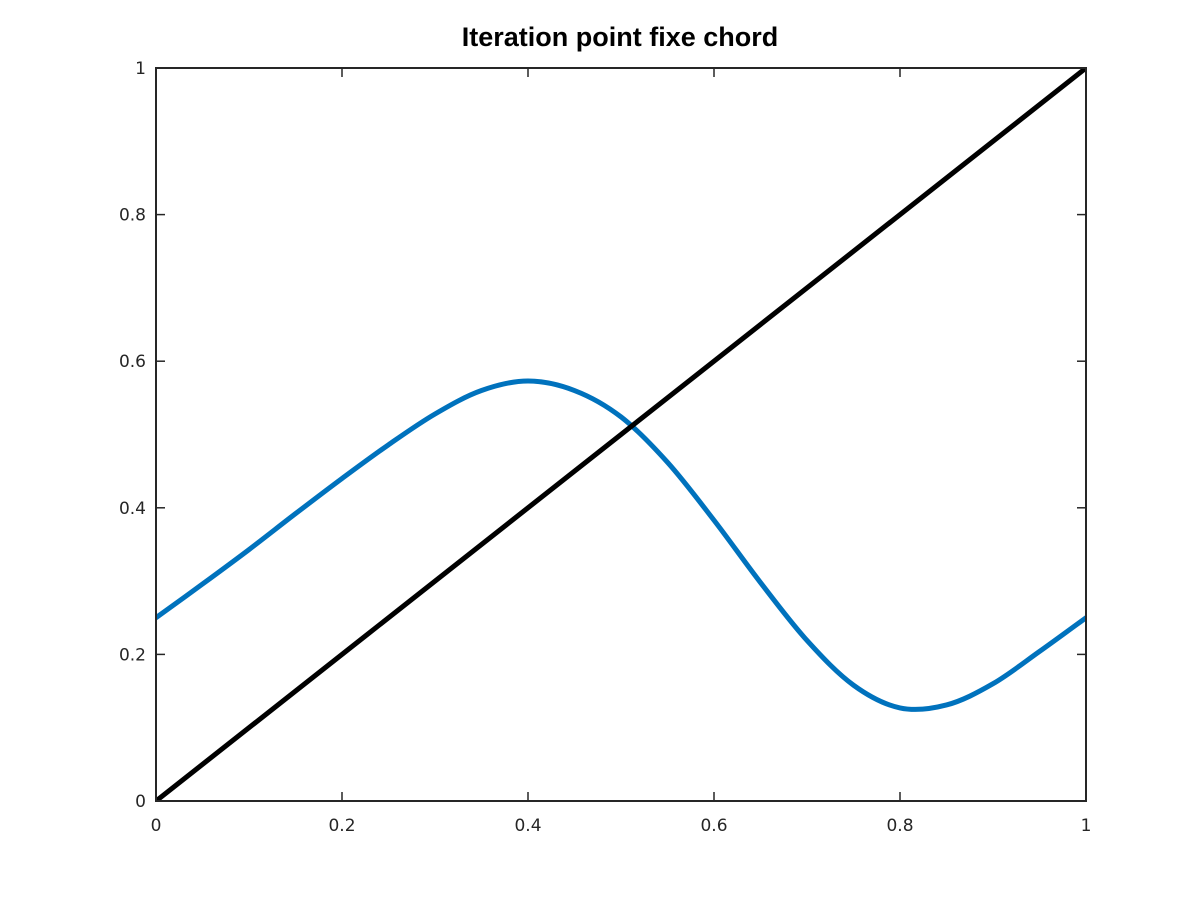 The width and height of the screenshot is (1200, 900). Describe the element at coordinates (156, 826) in the screenshot. I see `x-tick-label: 0` at that location.